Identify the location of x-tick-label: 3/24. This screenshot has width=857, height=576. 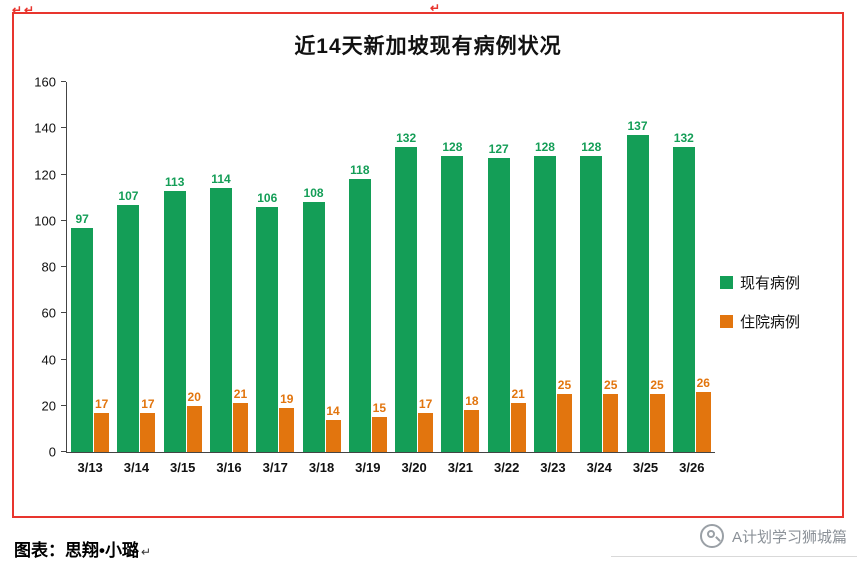
(599, 467).